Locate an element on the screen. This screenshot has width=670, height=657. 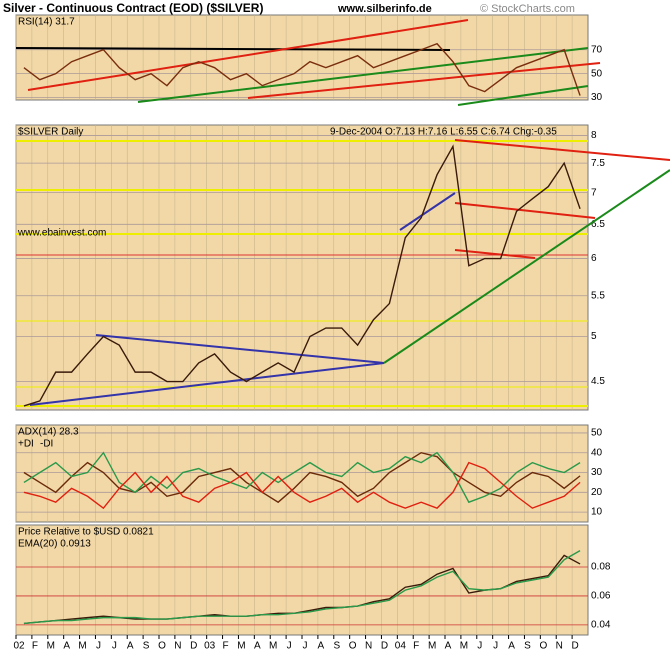
y-tick-label: 0.06 is located at coordinates (601, 596).